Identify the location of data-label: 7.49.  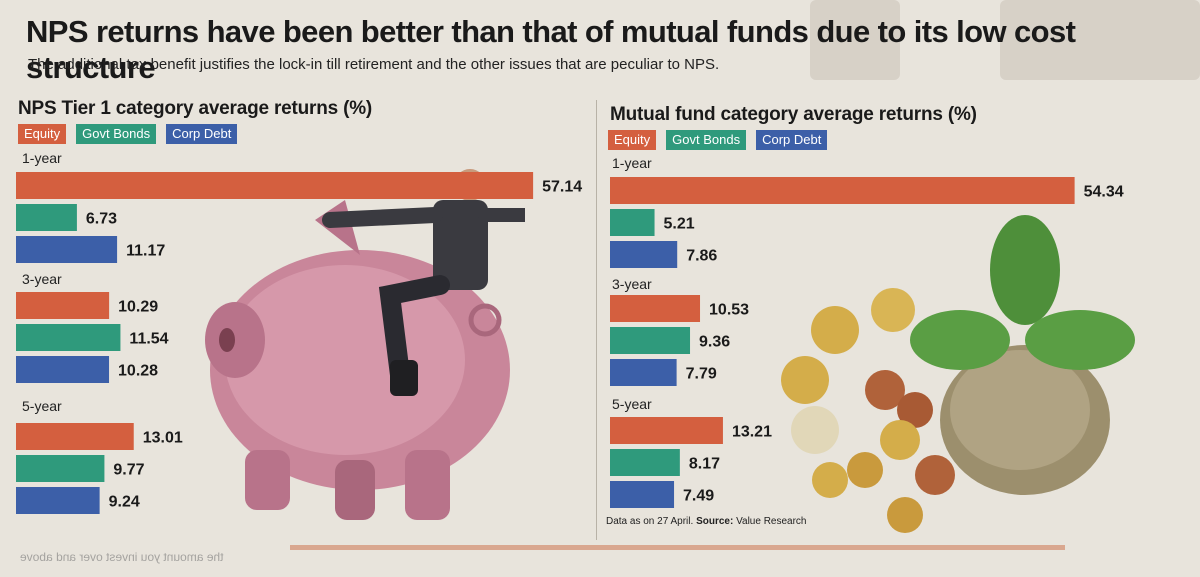
(698, 496).